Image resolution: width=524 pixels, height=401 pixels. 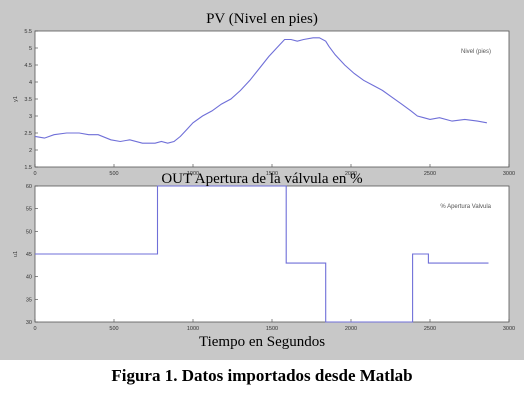 What do you see at coordinates (262, 19) in the screenshot?
I see `top-plot-title: PV (Nivel en pies)` at bounding box center [262, 19].